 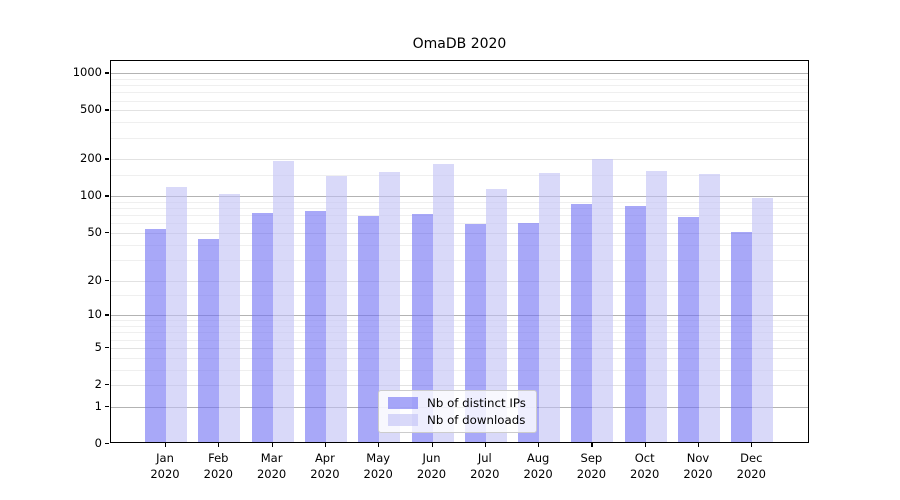 I want to click on x-tick-label: Aug 2020, so click(x=538, y=466).